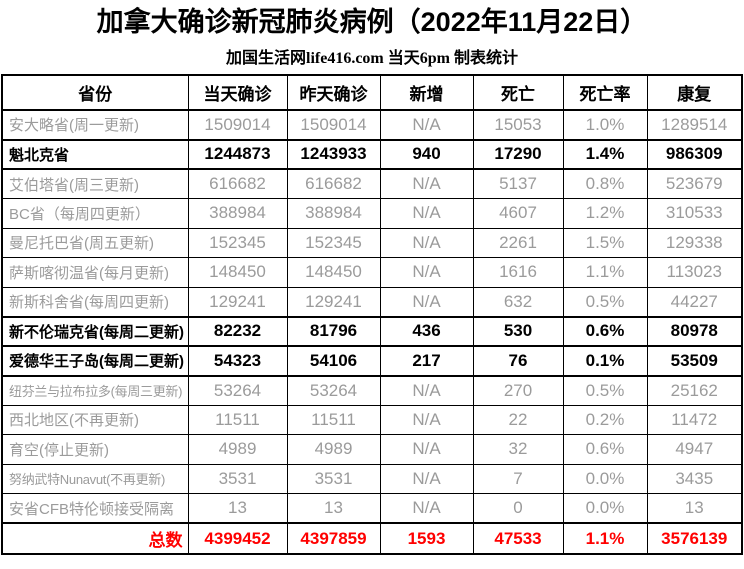  Describe the element at coordinates (333, 538) in the screenshot. I see `total-yesterday-confirmed: 4397859` at that location.